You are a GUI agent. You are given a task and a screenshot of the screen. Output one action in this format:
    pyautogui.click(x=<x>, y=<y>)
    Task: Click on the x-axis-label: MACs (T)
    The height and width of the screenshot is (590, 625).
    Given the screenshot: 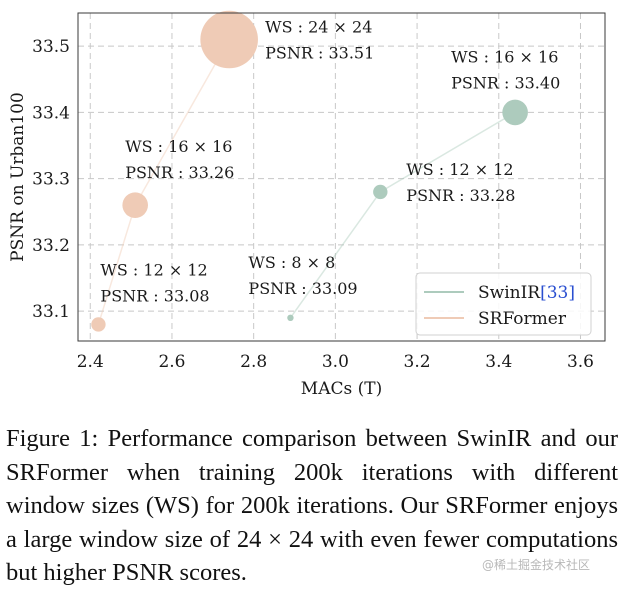 What is the action you would take?
    pyautogui.click(x=341, y=389)
    